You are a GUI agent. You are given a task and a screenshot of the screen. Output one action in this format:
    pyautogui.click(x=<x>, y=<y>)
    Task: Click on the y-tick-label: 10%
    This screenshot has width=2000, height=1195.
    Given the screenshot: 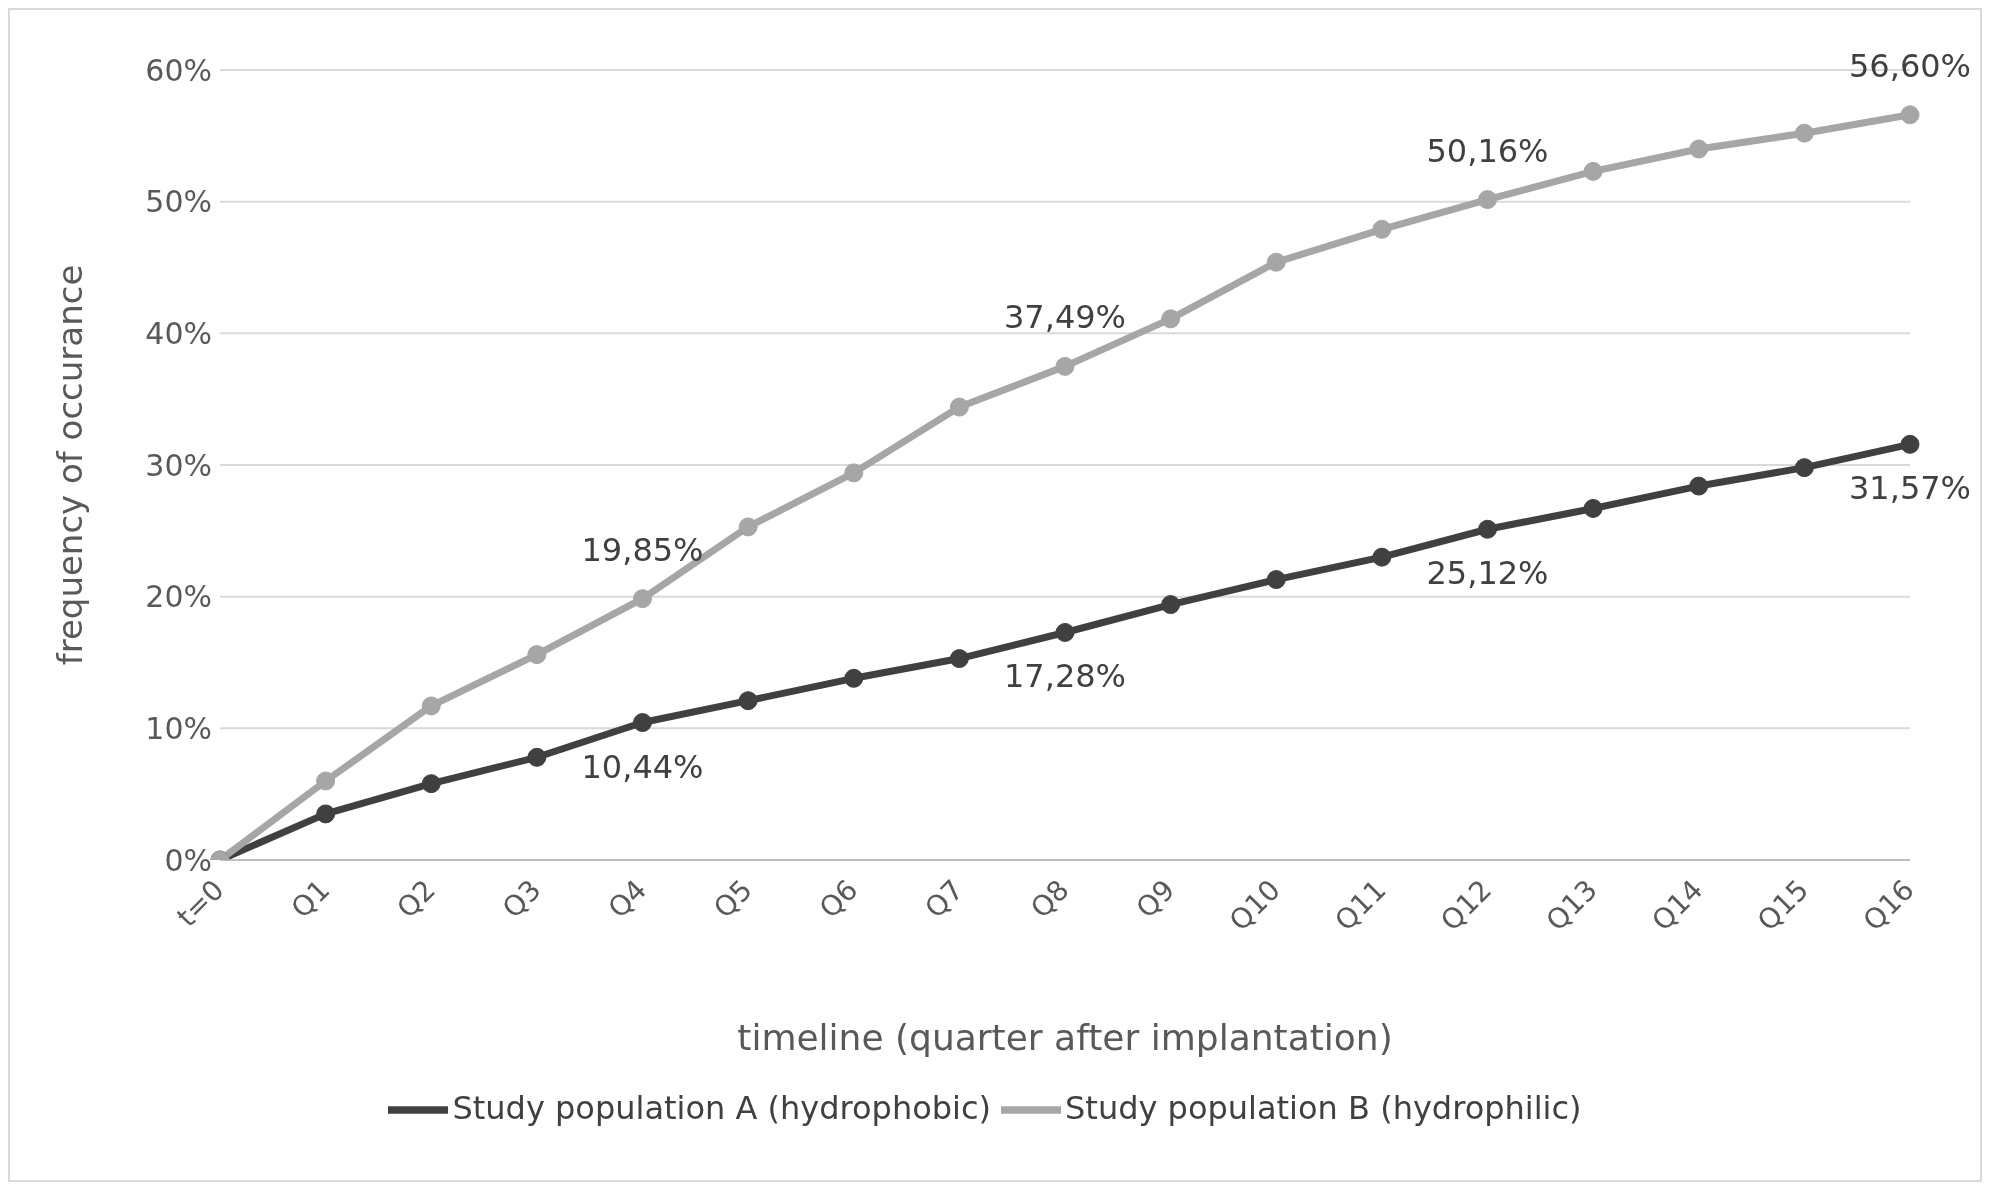 What is the action you would take?
    pyautogui.click(x=178, y=728)
    